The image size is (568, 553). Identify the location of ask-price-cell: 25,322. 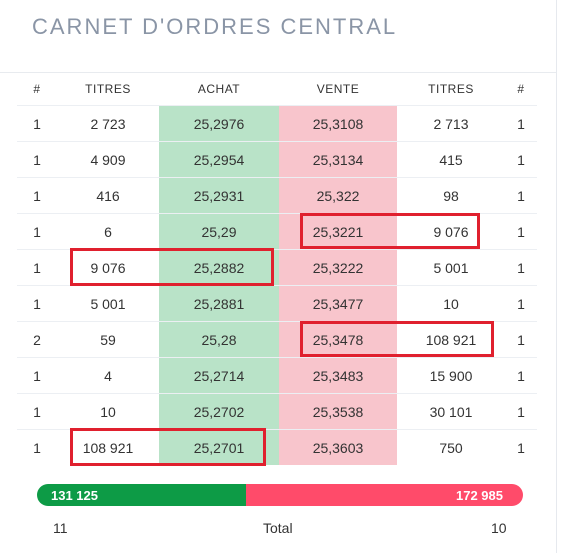
(338, 195).